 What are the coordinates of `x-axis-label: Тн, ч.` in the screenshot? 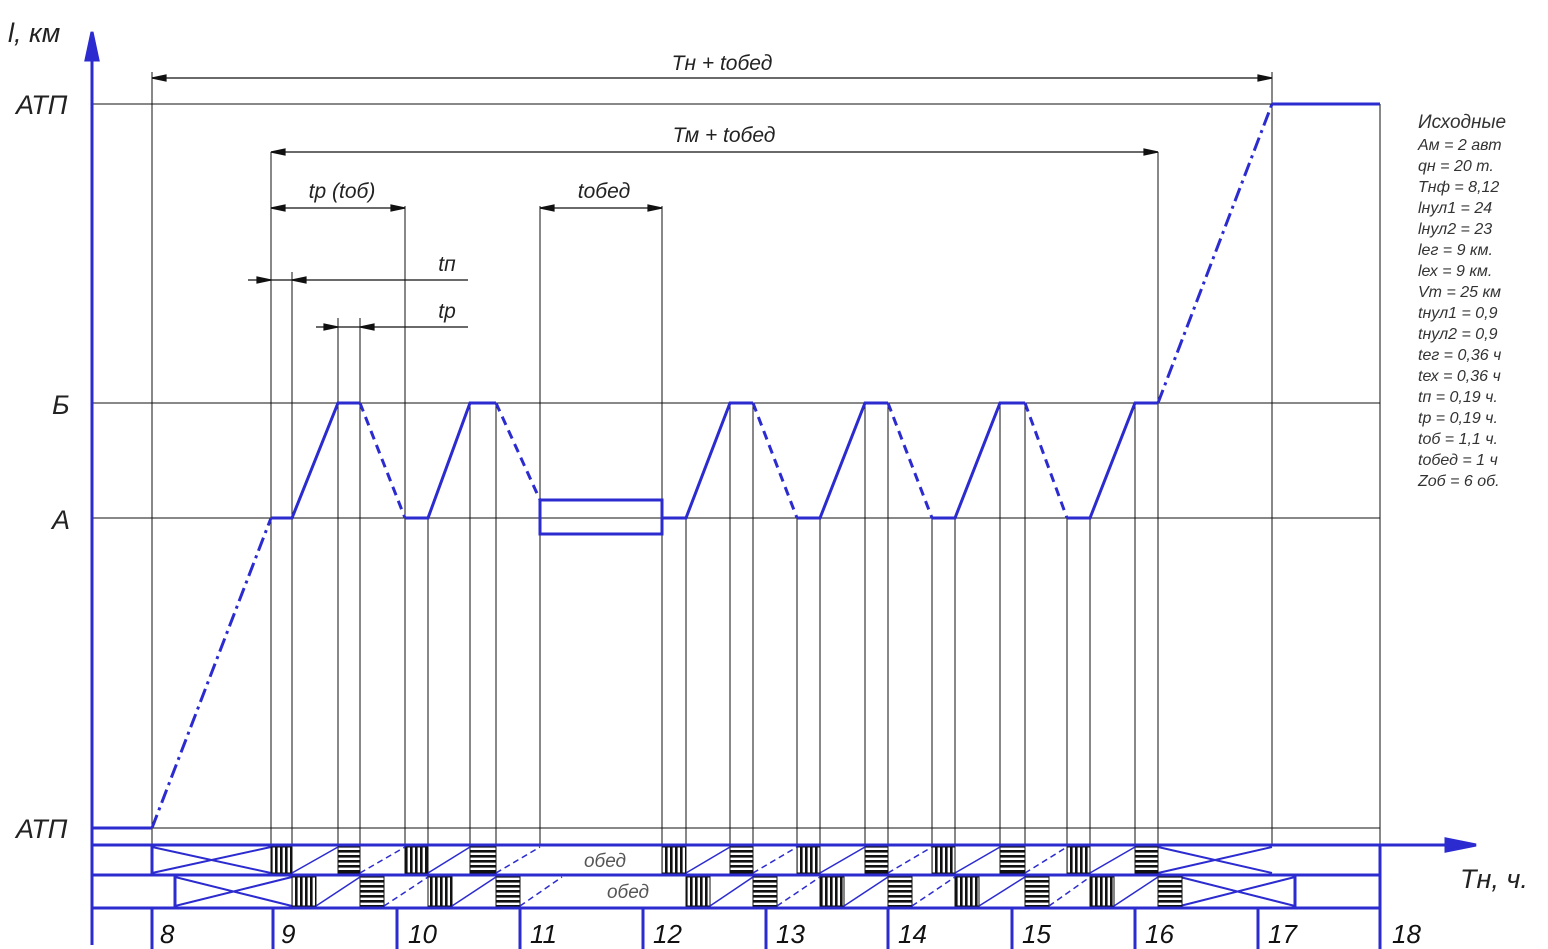 It's located at (1494, 879).